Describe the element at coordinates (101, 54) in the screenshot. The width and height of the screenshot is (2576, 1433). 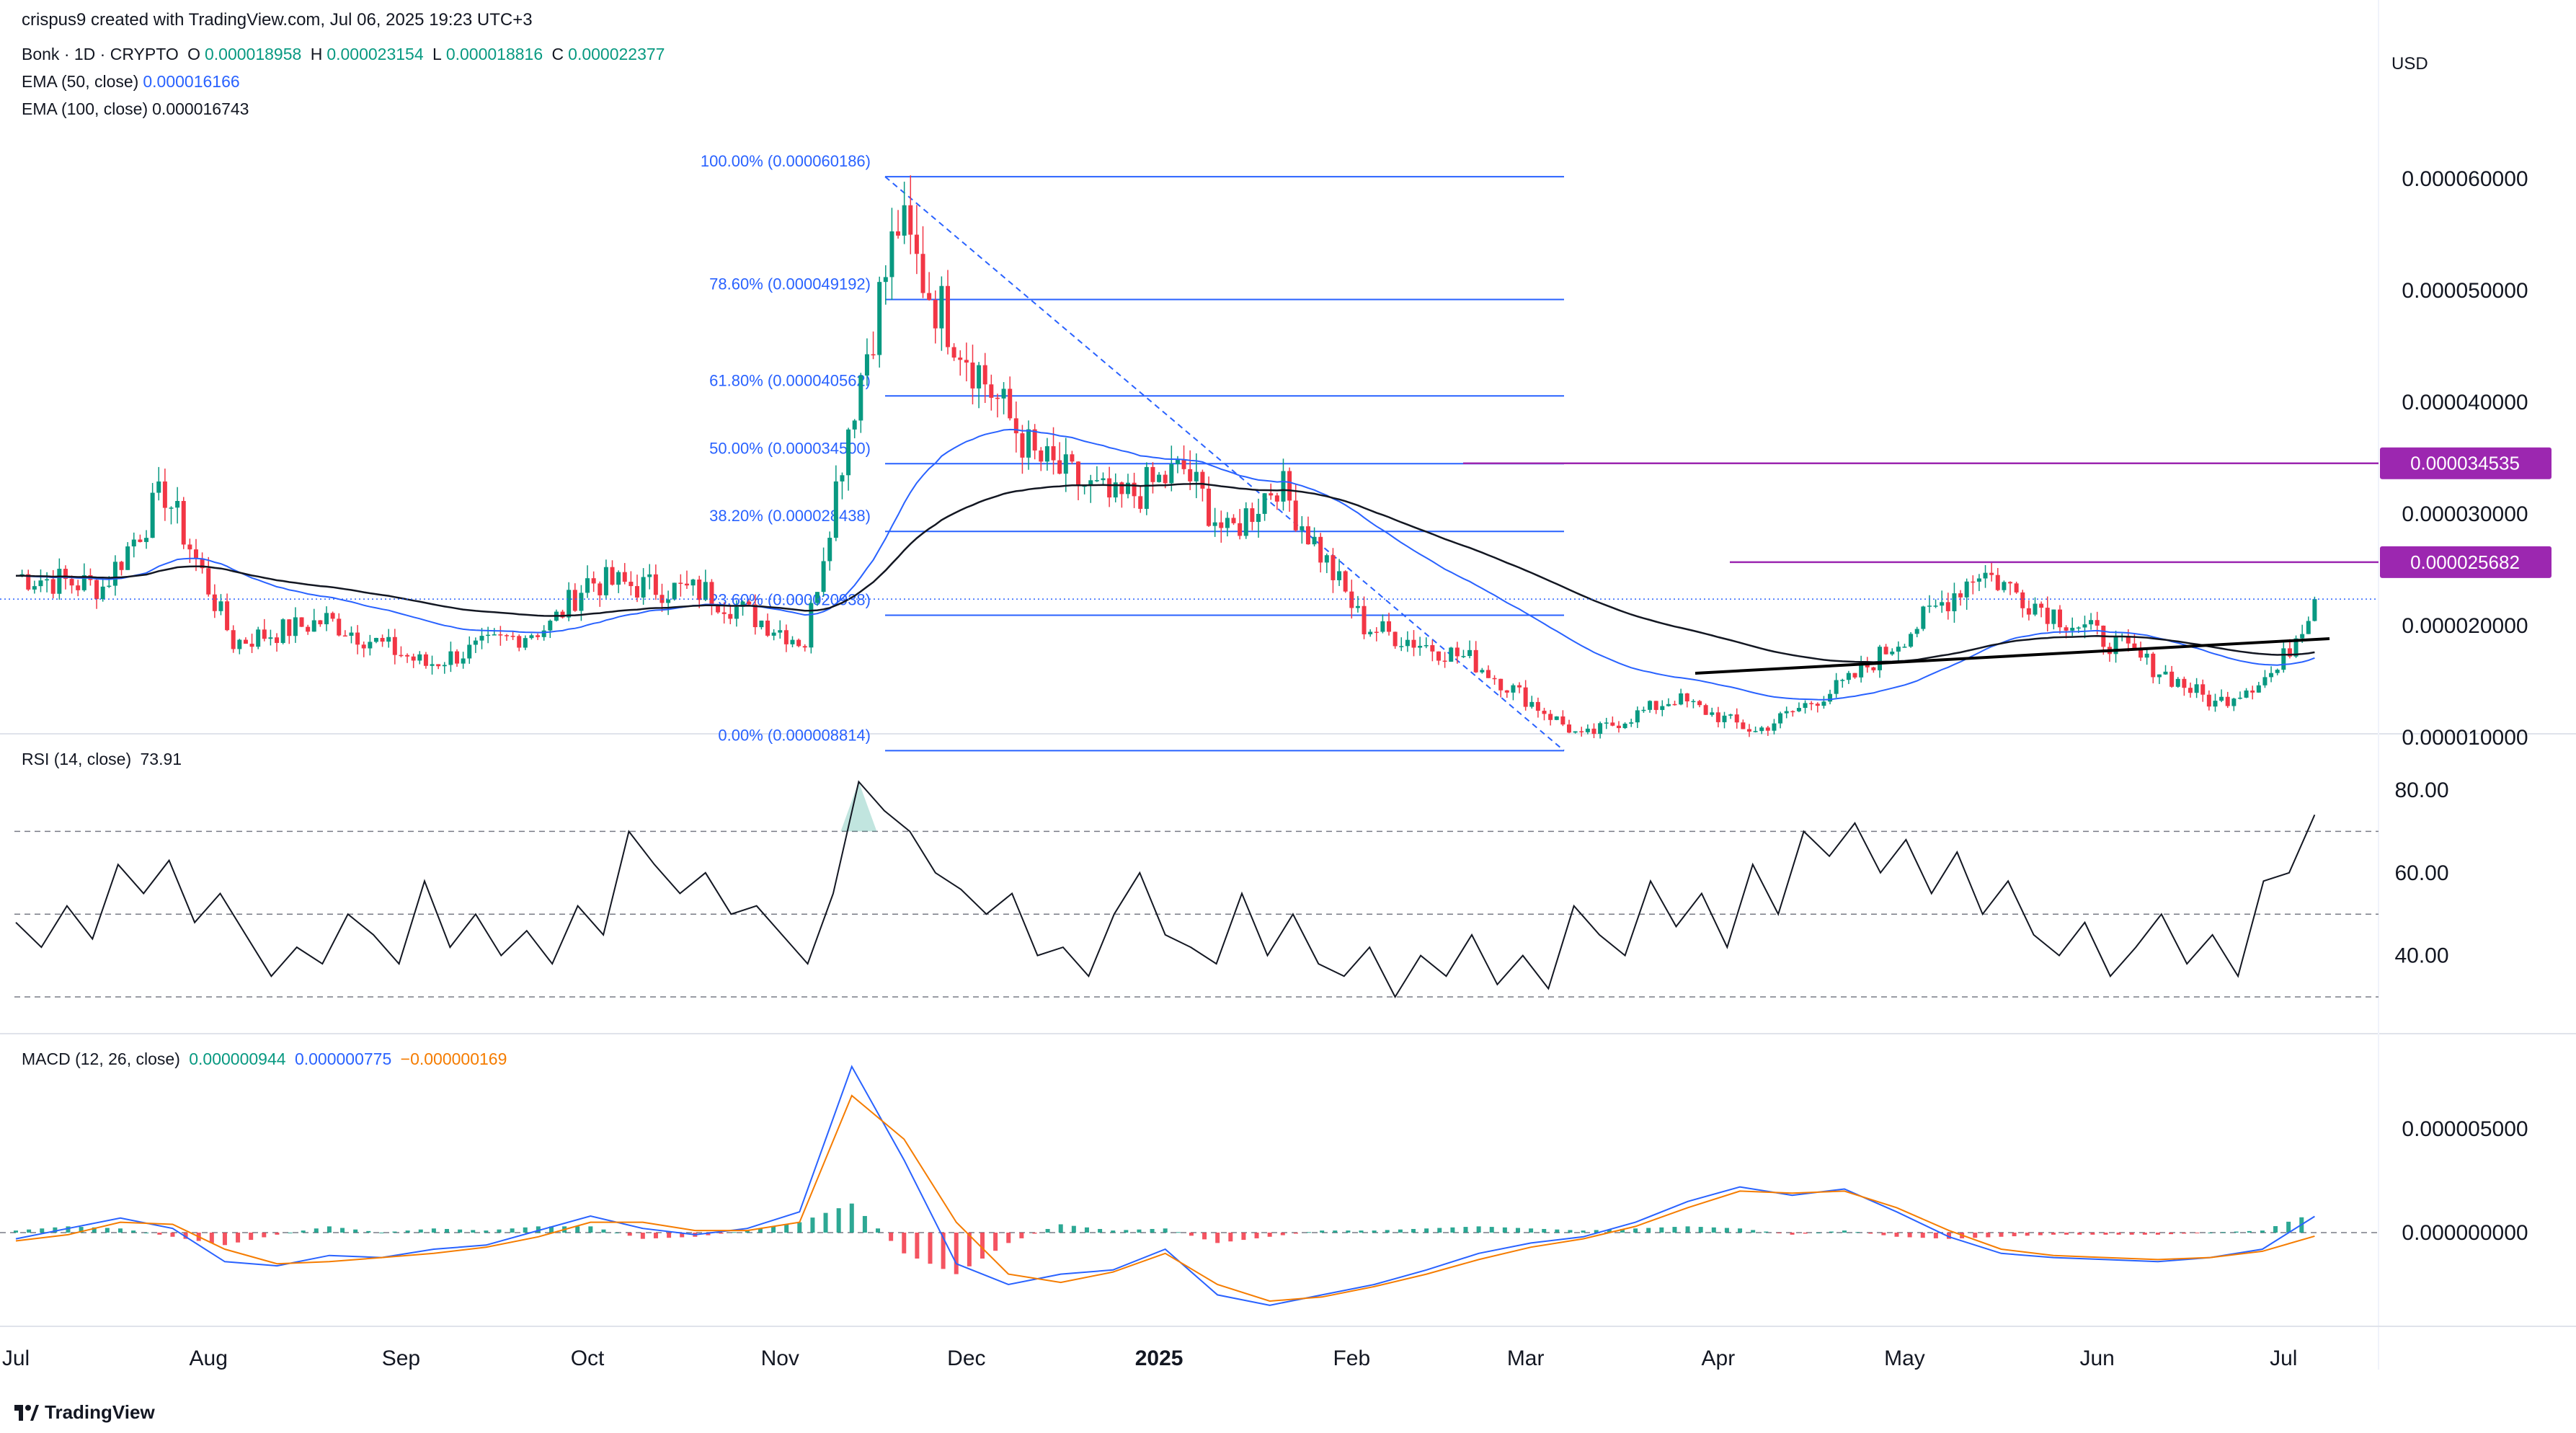
I see `symbol-label: Bonk · 1D · CRYPTO` at that location.